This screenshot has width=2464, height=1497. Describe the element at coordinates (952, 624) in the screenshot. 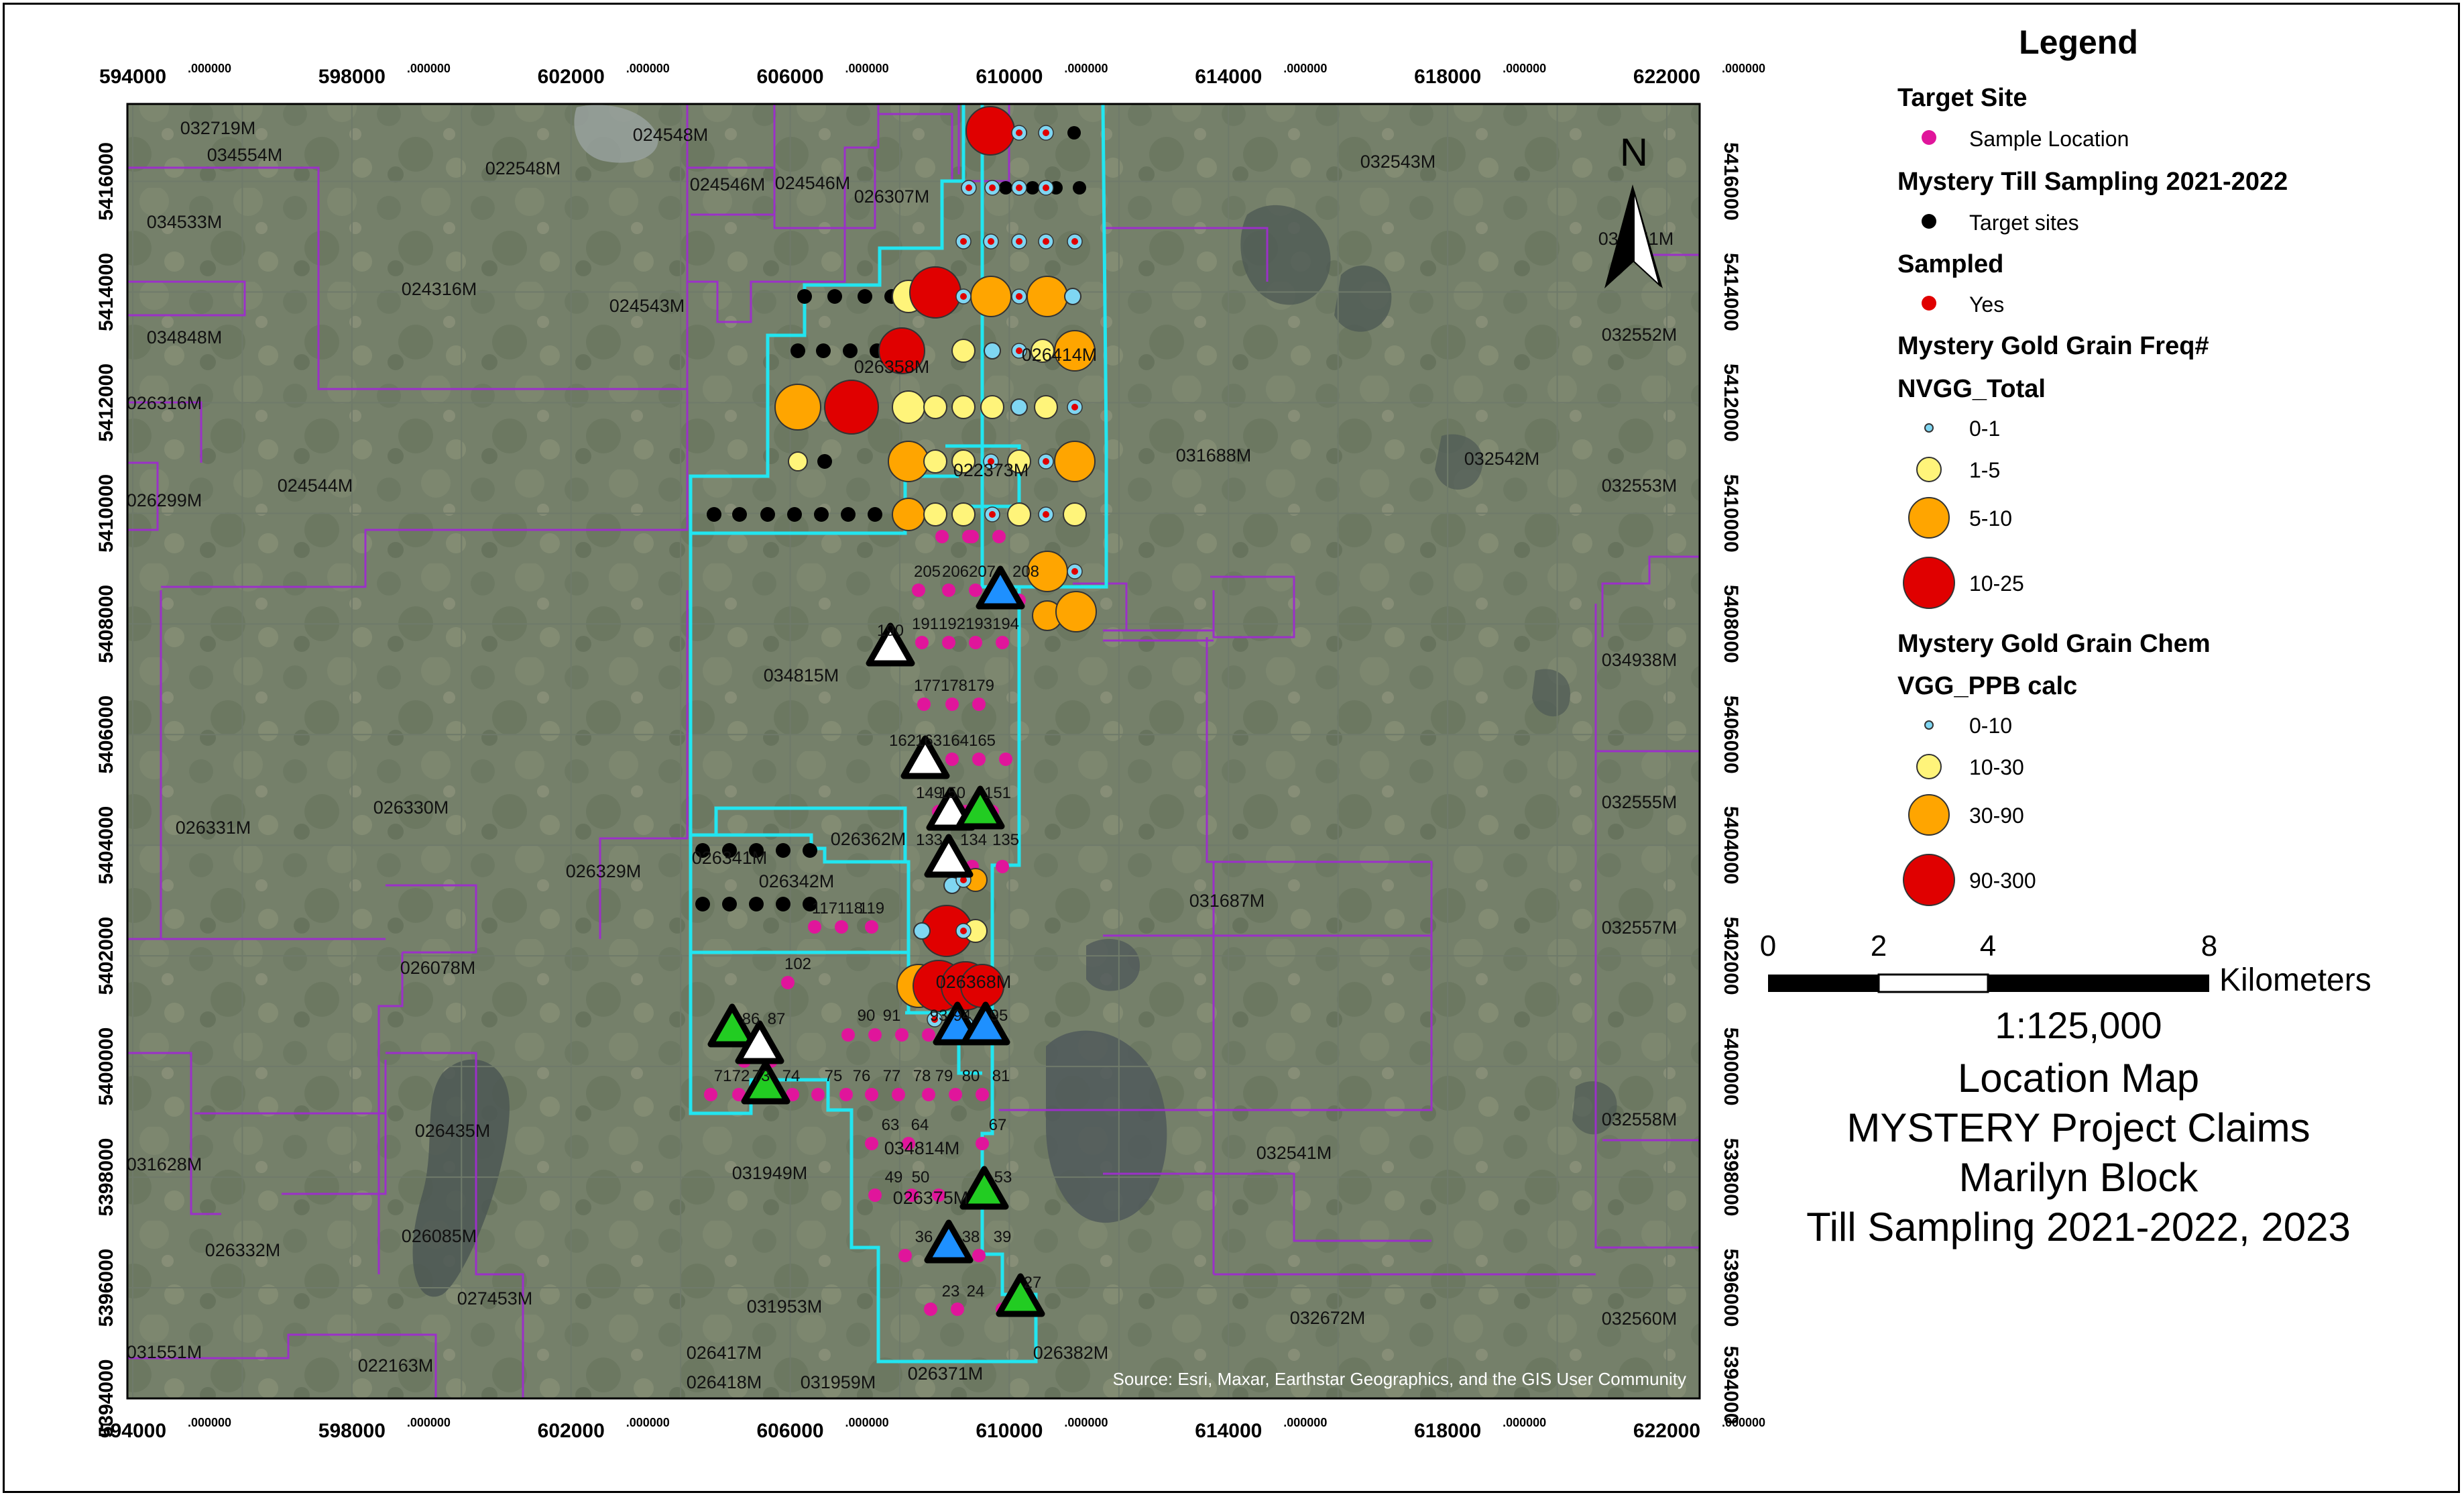

I see `site-id-label: 192` at that location.